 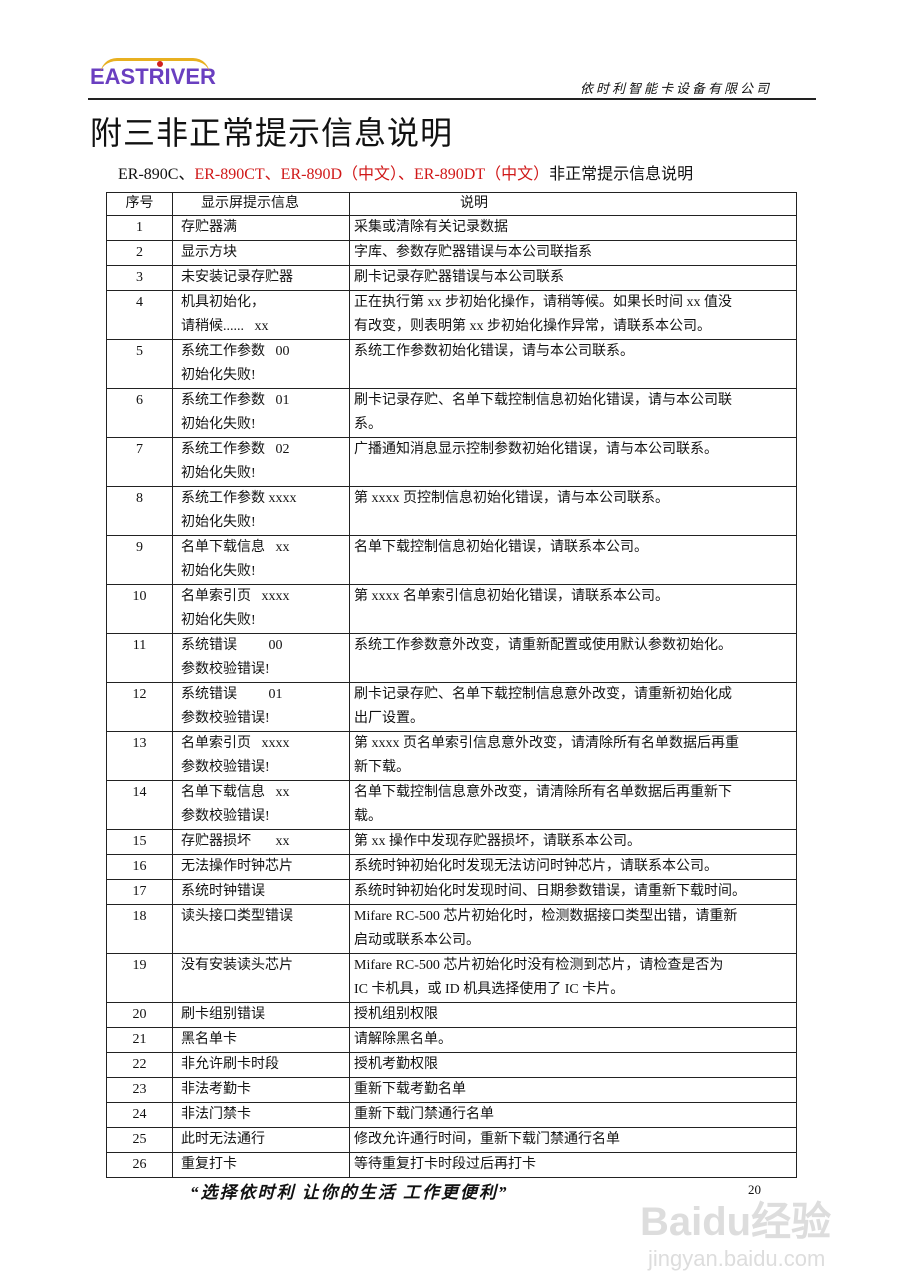 I want to click on display-message-line: 重复打卡, so click(x=209, y=1164).